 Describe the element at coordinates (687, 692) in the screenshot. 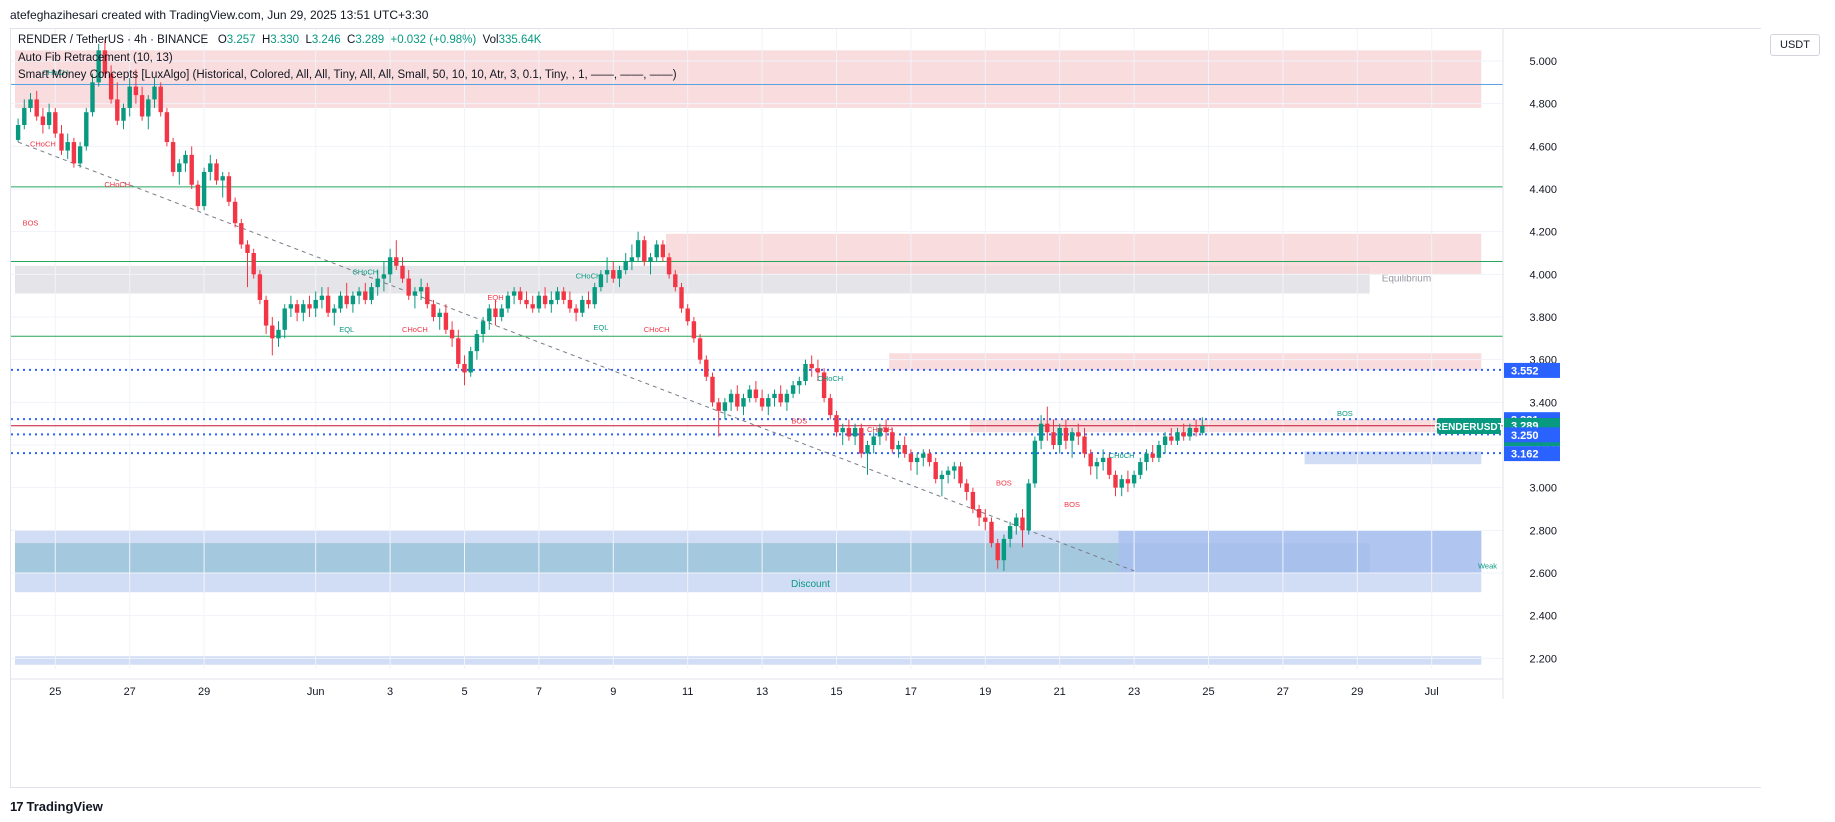

I see `time-tick-label: 11` at that location.